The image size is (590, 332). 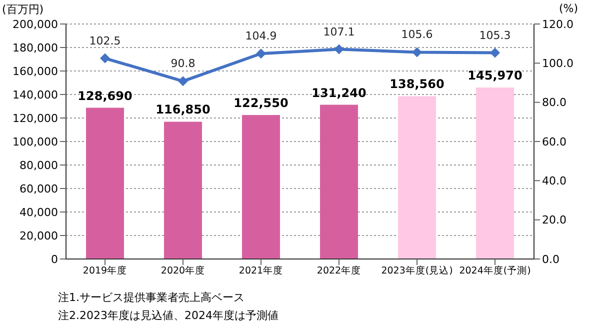 I want to click on y2-axis-title: (%), so click(x=568, y=8).